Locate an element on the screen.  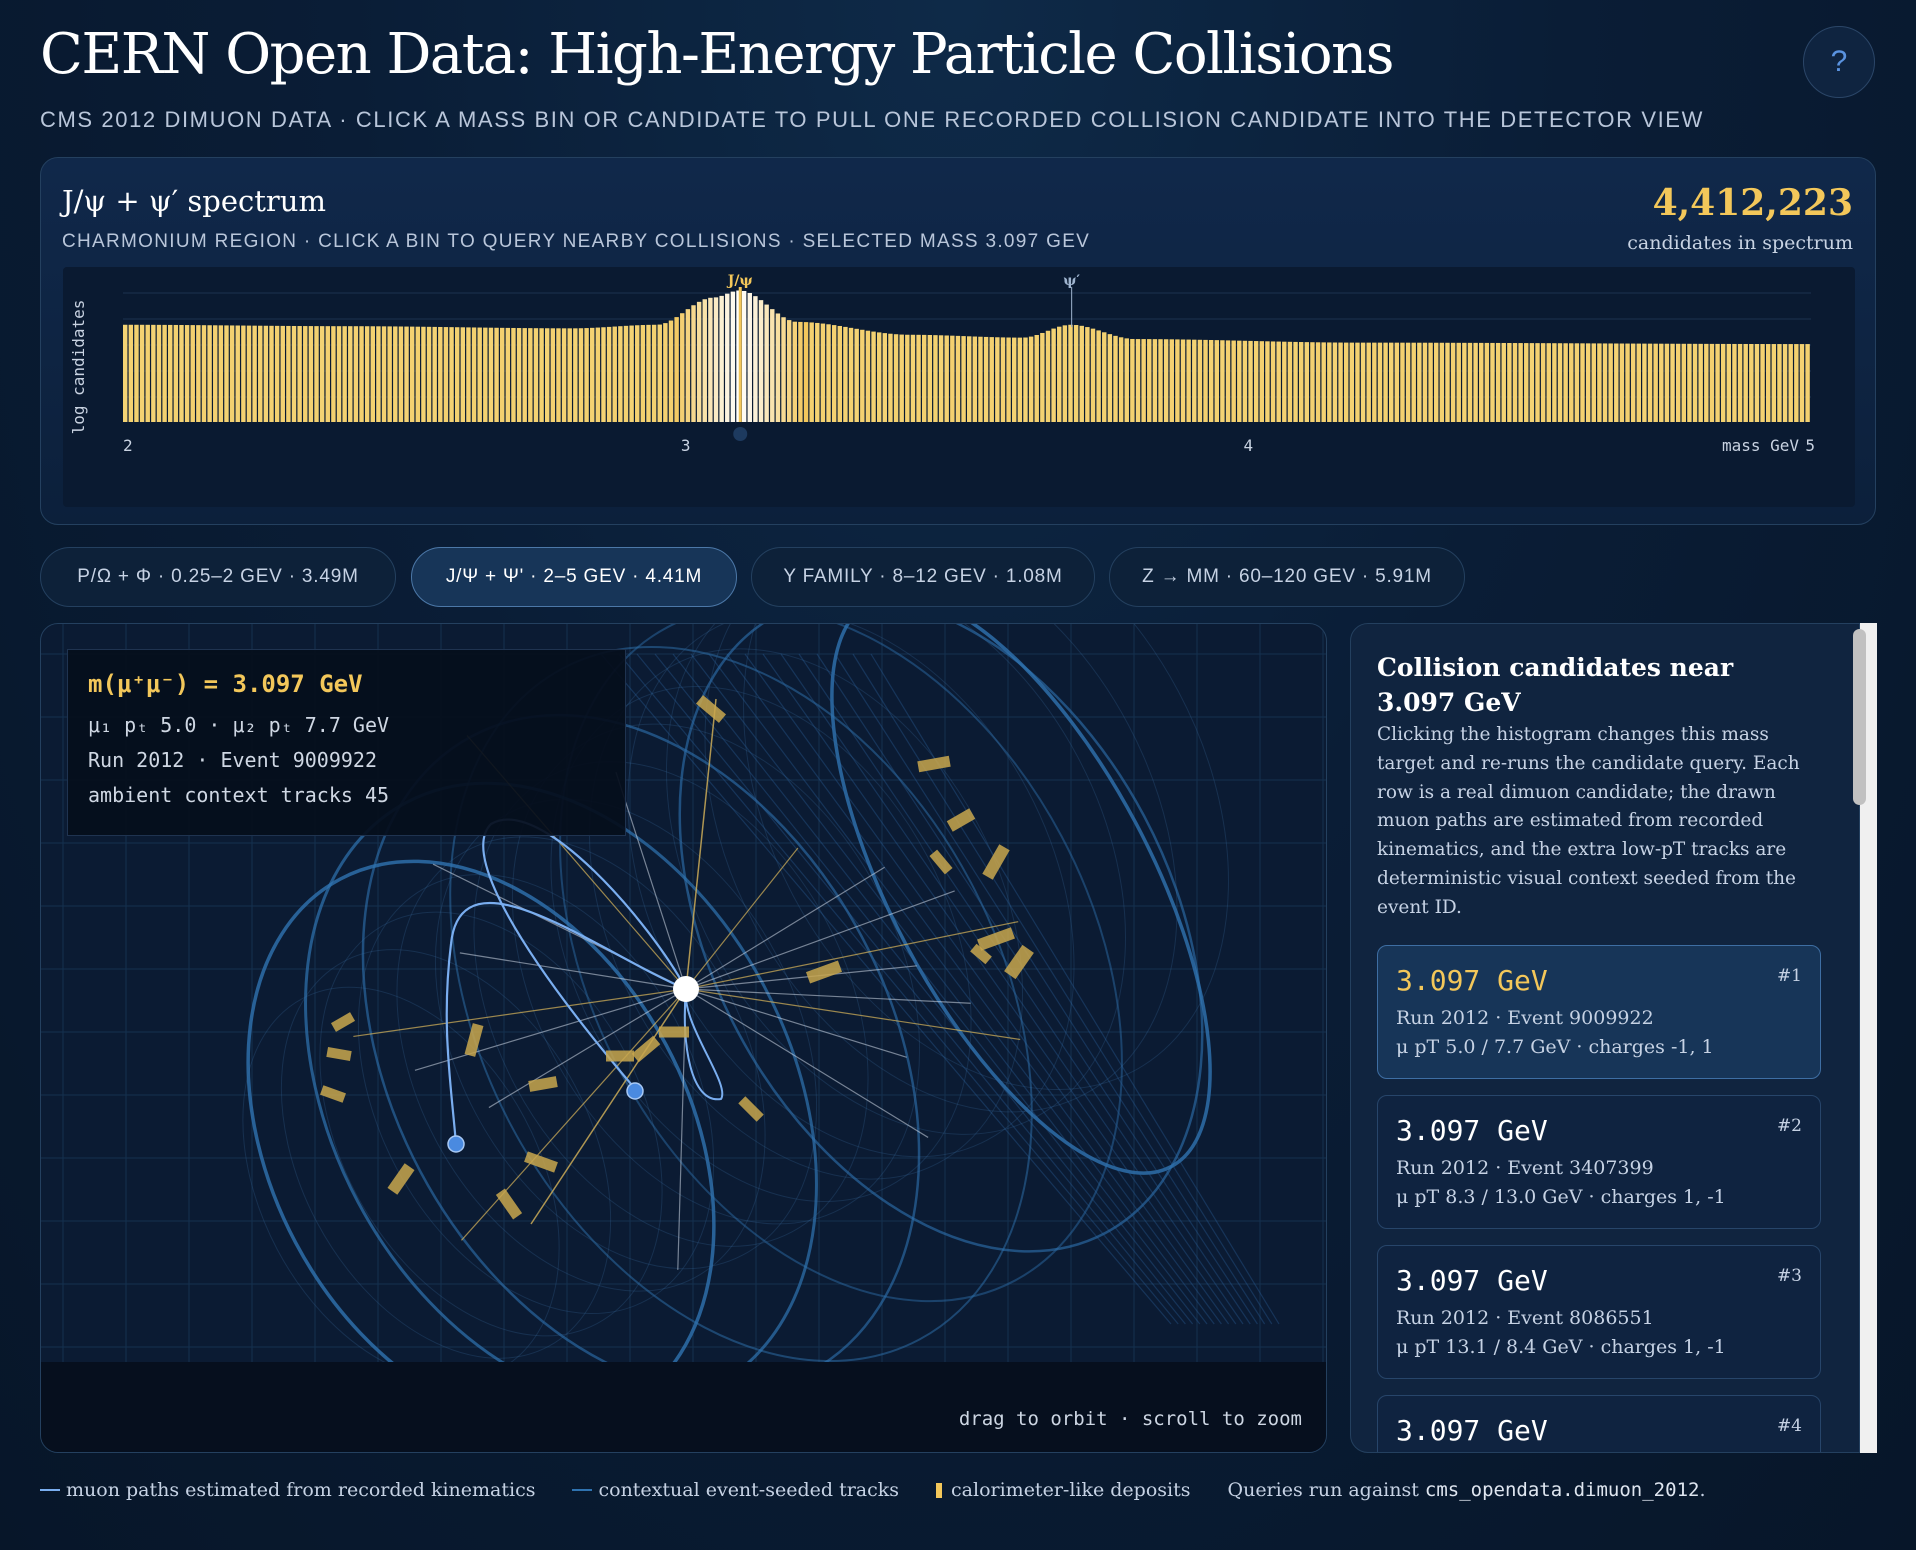
help-button: ? is located at coordinates (1839, 62).